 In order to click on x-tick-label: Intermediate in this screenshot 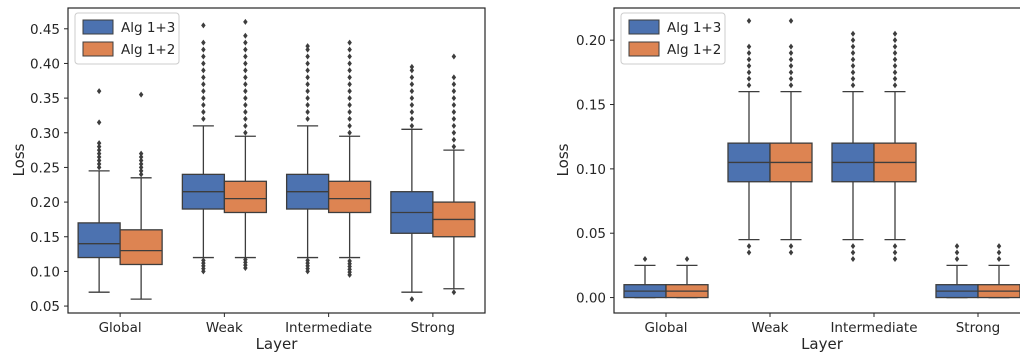, I will do `click(328, 328)`.